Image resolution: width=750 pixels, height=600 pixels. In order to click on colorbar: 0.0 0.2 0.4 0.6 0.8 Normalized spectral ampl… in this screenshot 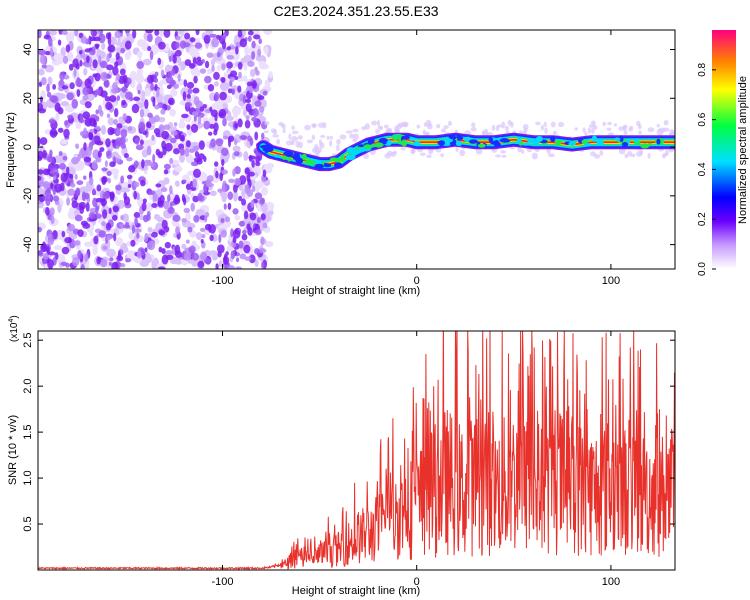, I will do `click(723, 153)`.